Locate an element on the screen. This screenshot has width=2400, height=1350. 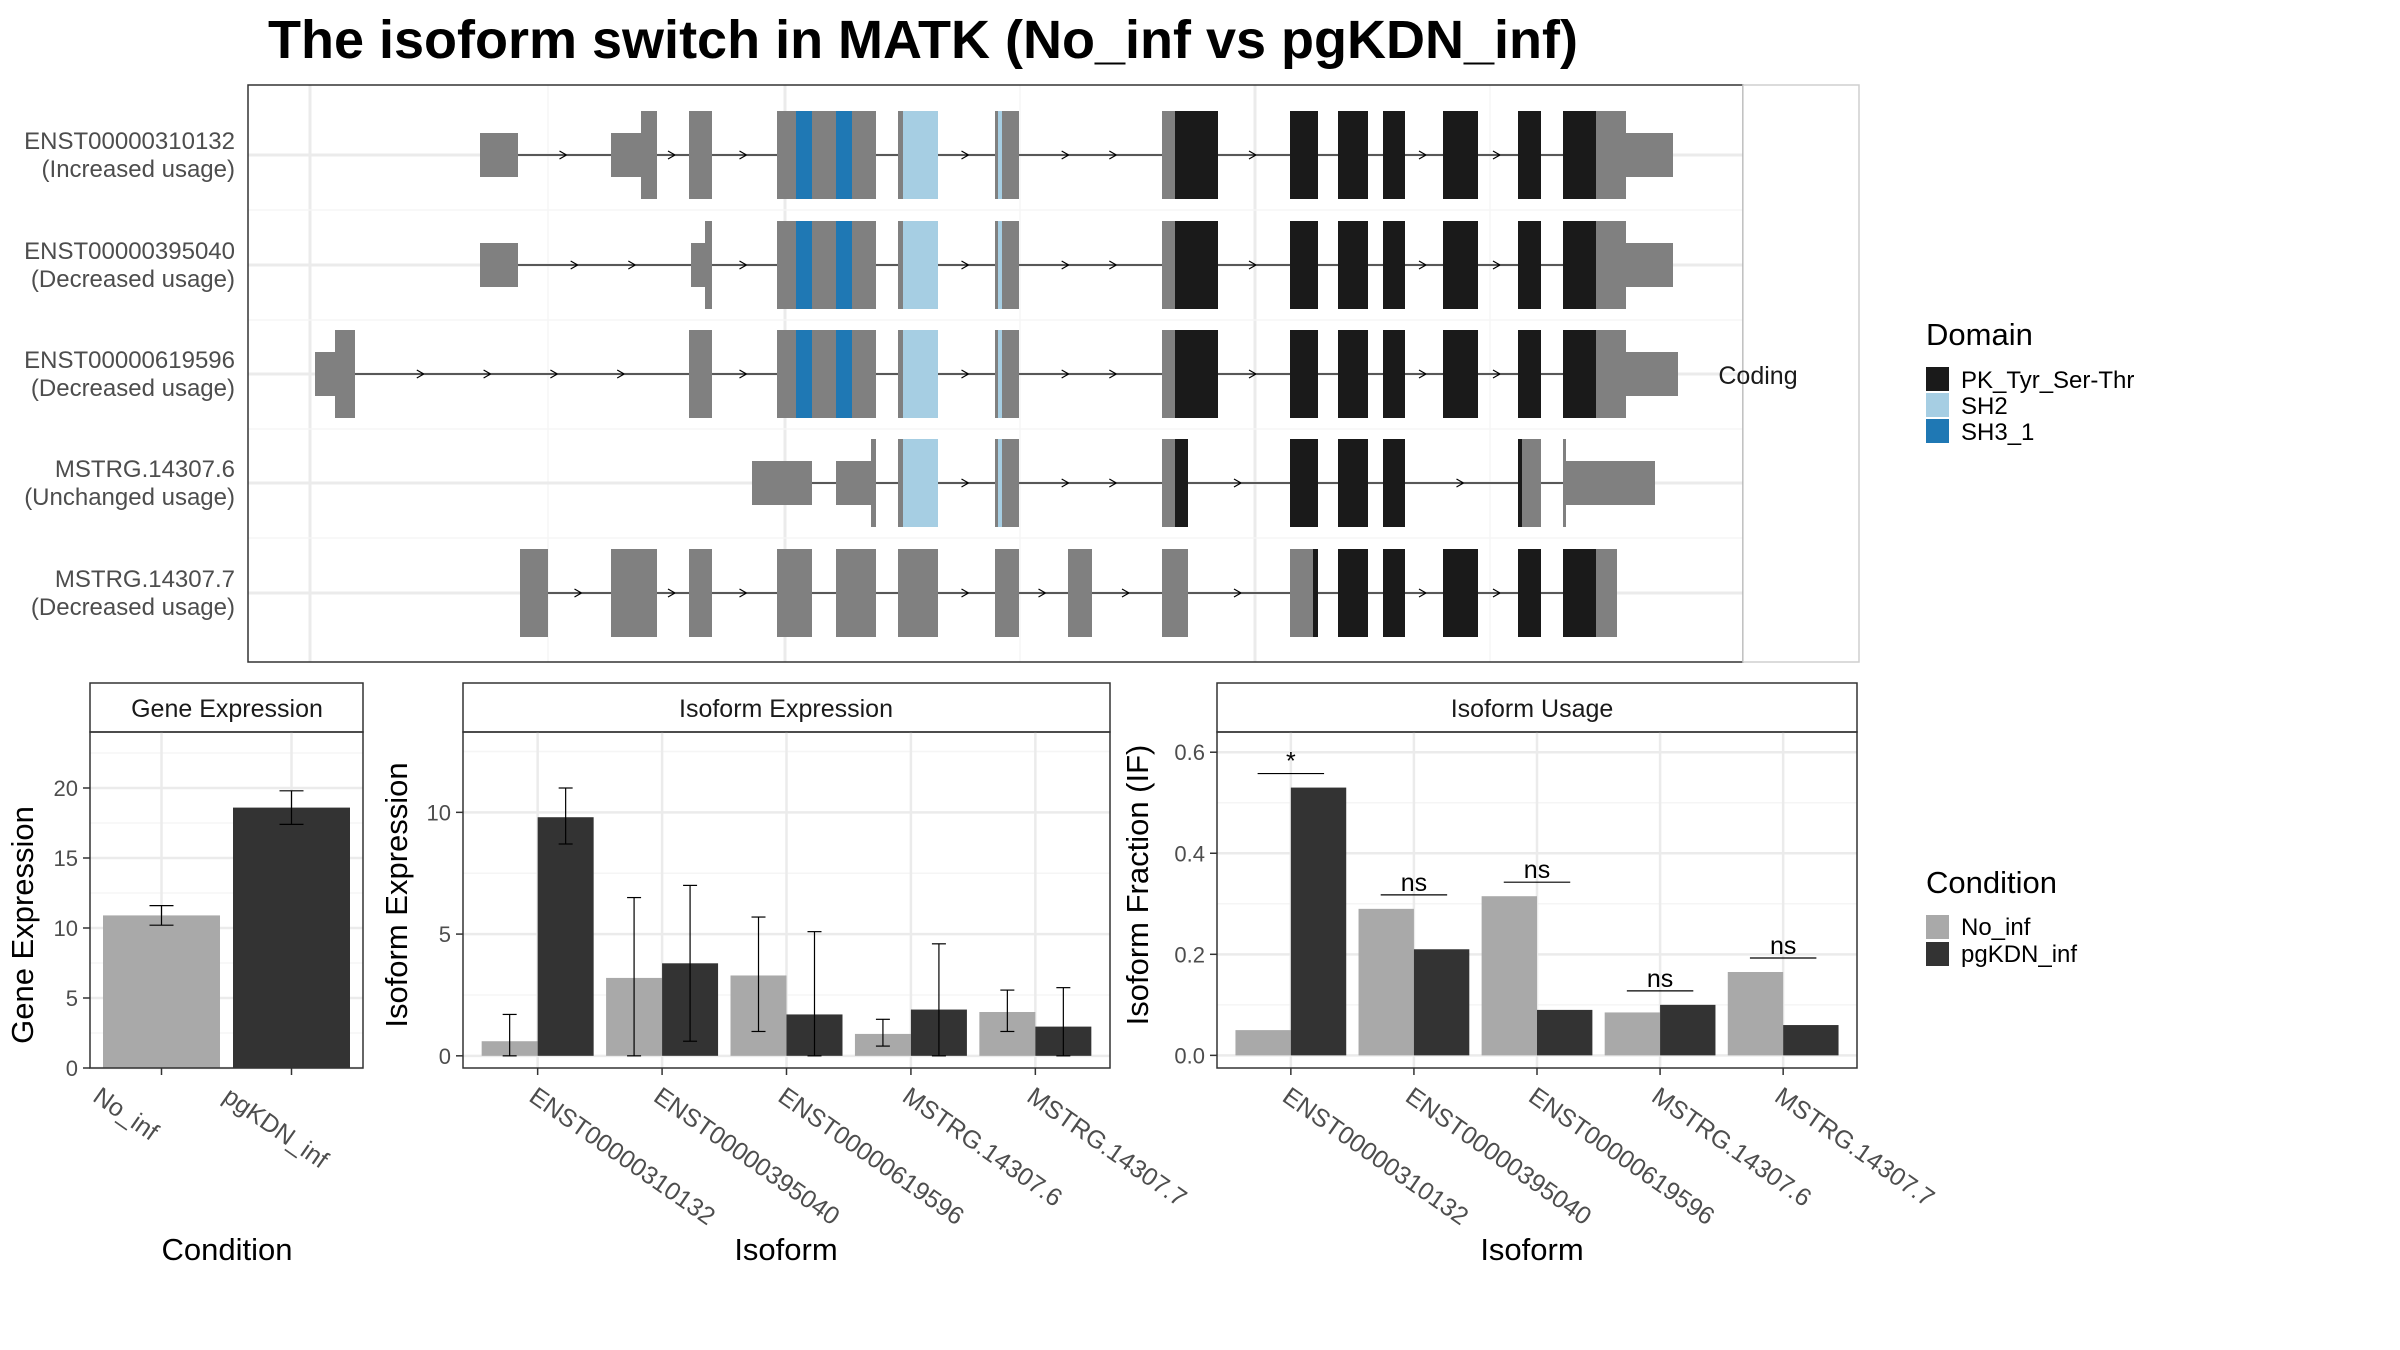
legend-key-pk-tyr is located at coordinates (1937, 379).